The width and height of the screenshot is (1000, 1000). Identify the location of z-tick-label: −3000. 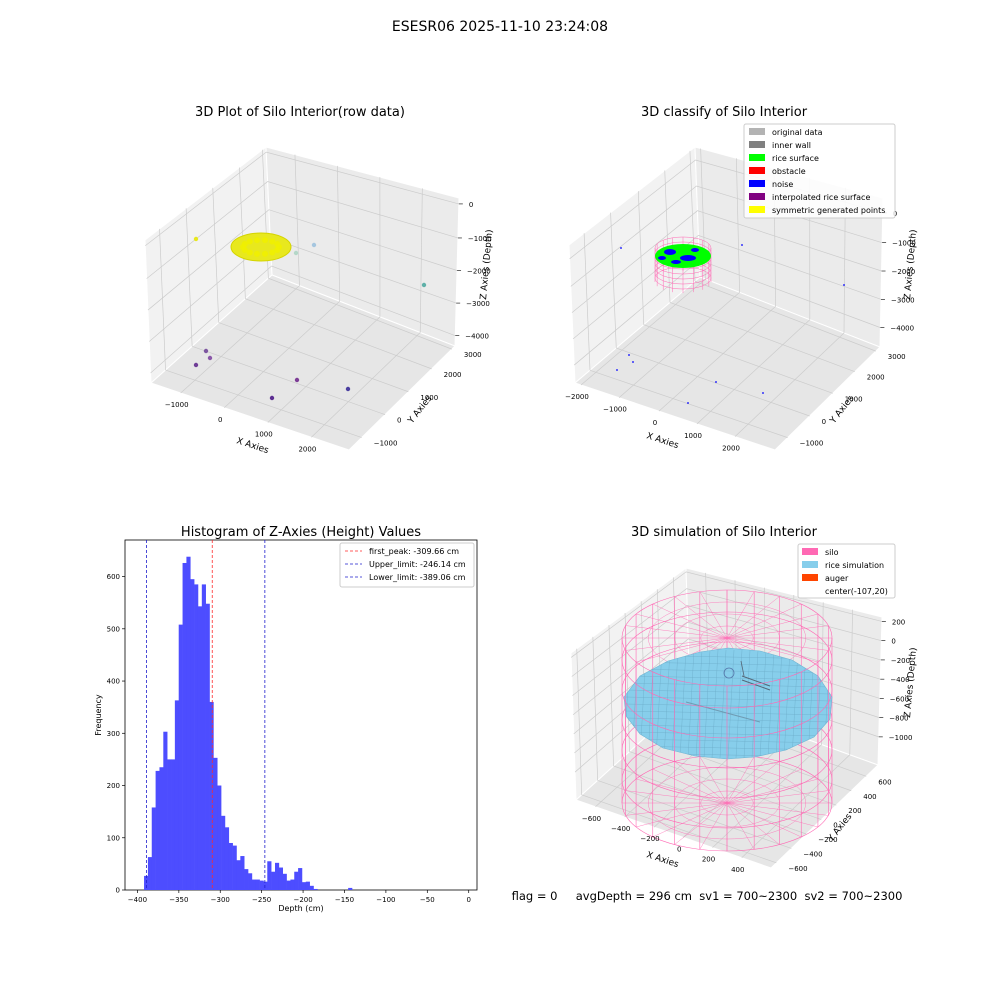
(903, 300).